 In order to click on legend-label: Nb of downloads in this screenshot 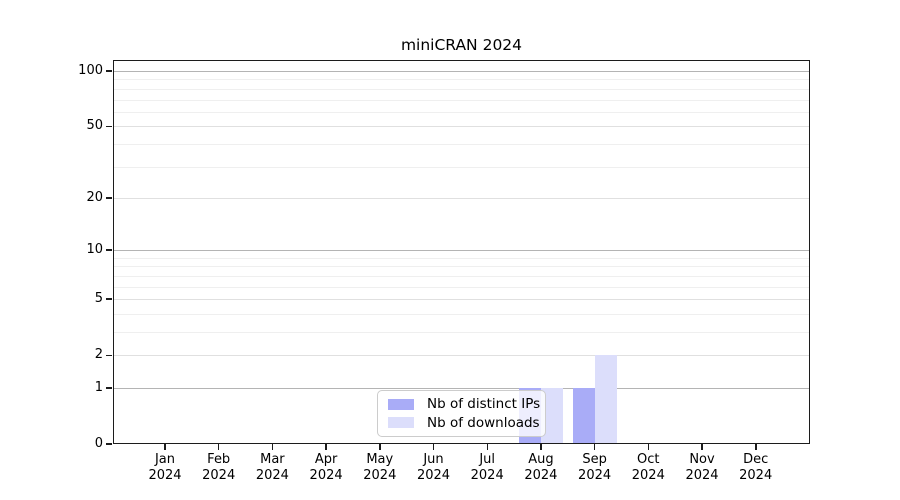, I will do `click(483, 422)`.